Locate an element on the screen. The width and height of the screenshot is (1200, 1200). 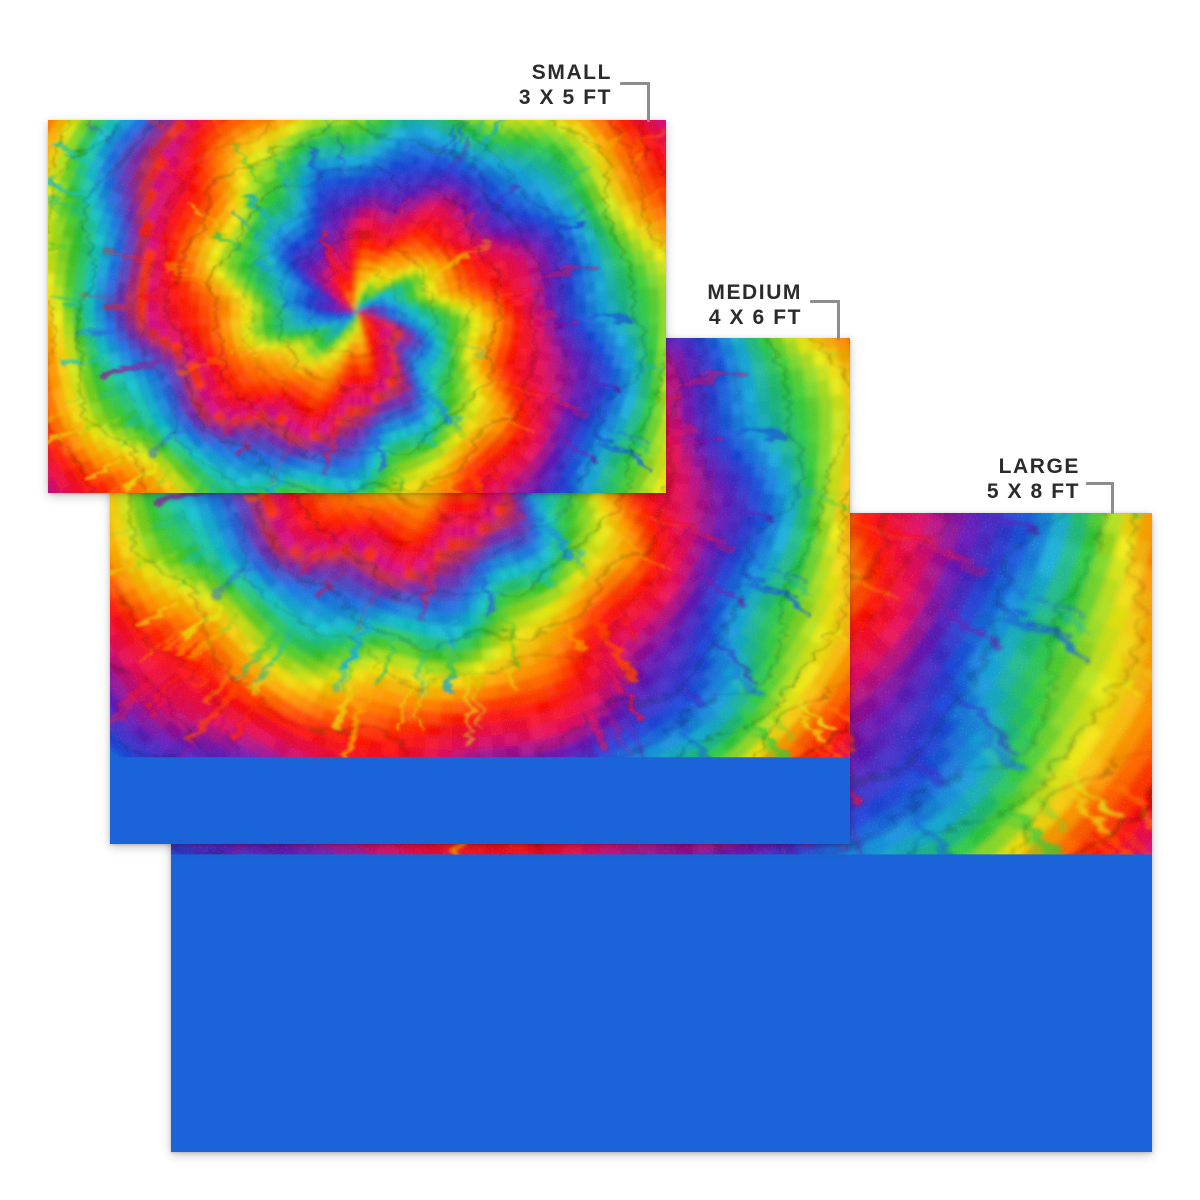
size-callout-large-dims: 5 X 8 FT is located at coordinates (930, 491).